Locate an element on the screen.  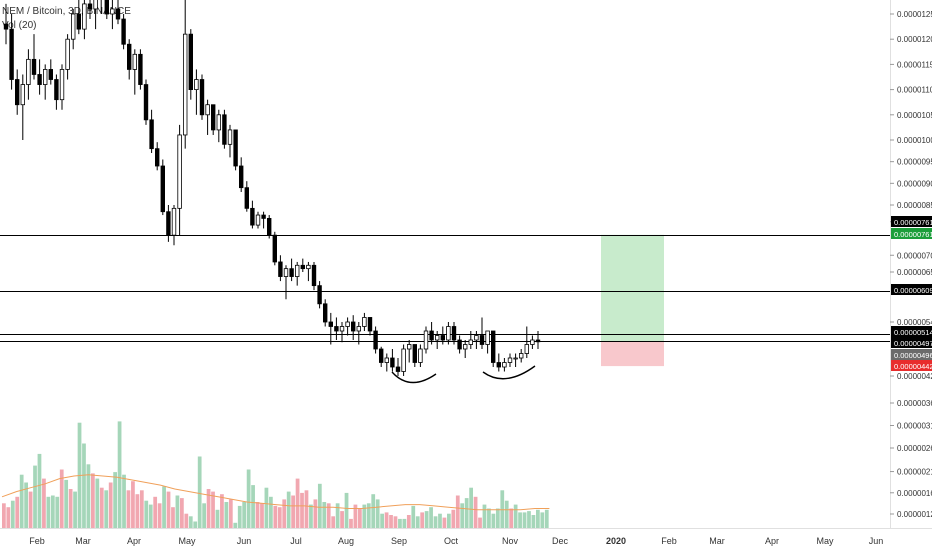
price-tick-label: 0.00000700 is located at coordinates (914, 255).